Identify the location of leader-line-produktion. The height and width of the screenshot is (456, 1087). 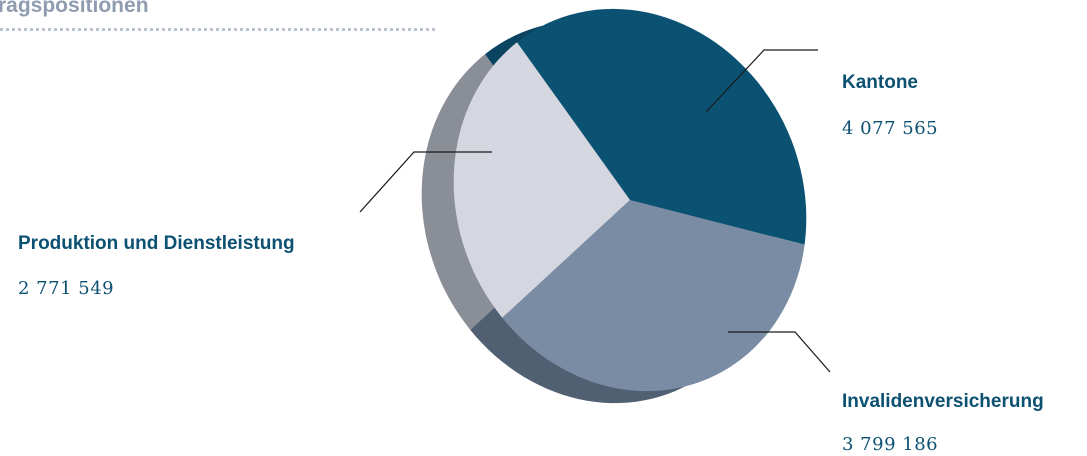
(425, 182).